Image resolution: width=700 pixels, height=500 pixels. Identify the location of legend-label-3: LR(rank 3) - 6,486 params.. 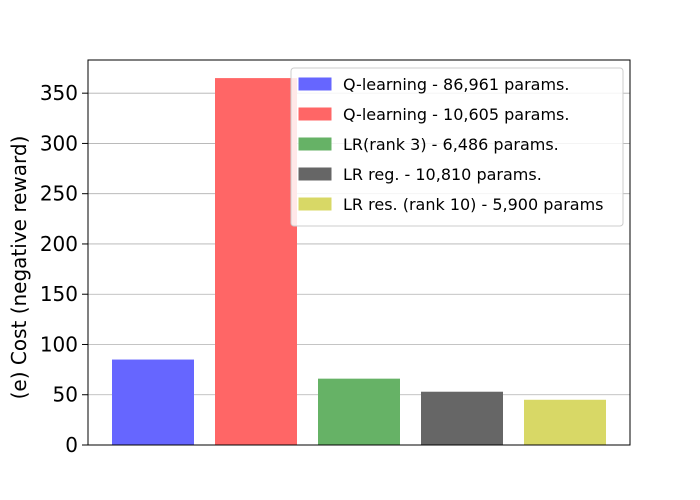
(451, 144).